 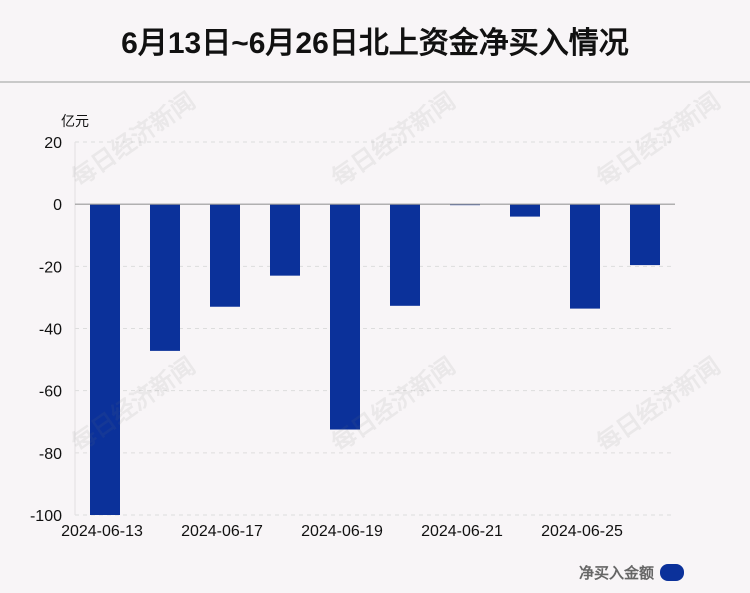 I want to click on title-divider, so click(x=375, y=82).